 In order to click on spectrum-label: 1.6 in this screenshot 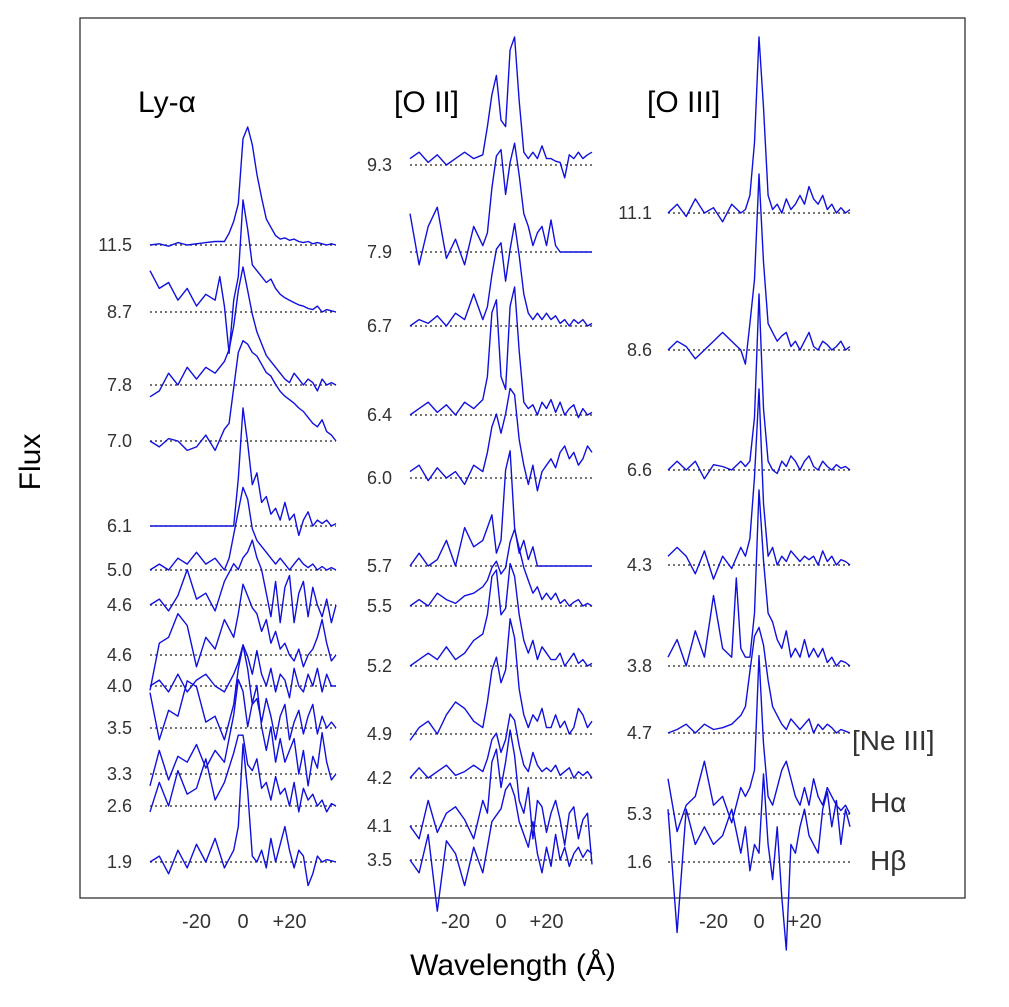, I will do `click(639, 862)`.